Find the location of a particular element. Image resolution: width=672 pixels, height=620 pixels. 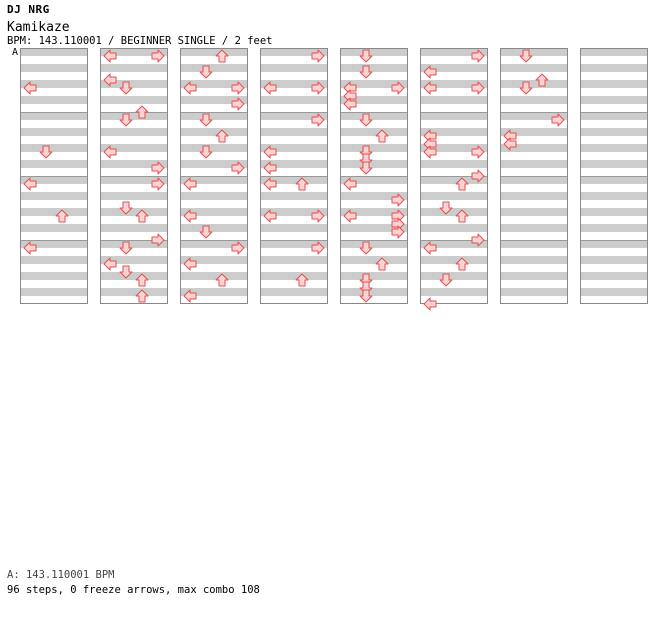

song-title: Kamikaze is located at coordinates (38, 27).